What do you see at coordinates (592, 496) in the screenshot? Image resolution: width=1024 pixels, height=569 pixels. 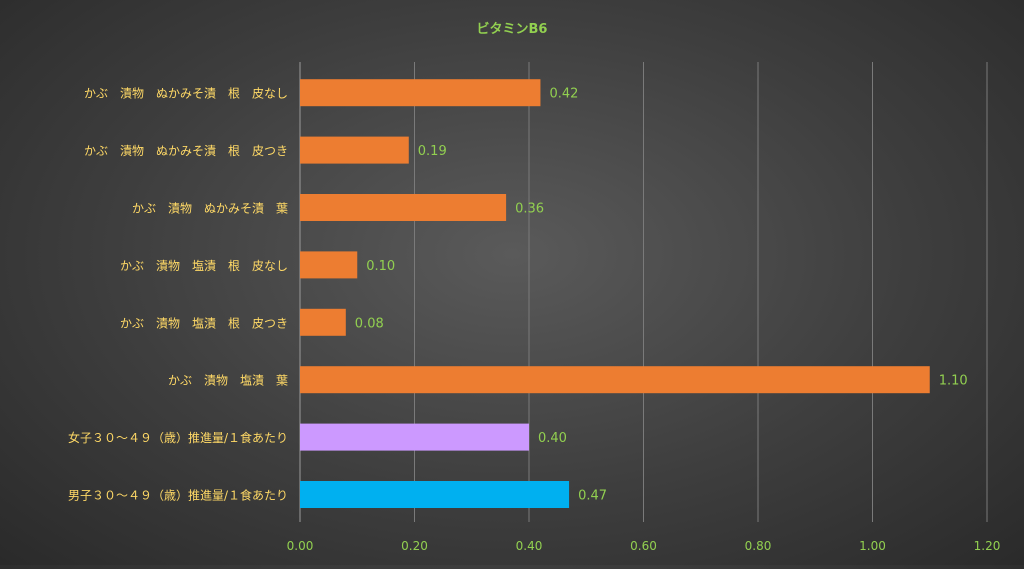 I see `data-label: 0.47` at bounding box center [592, 496].